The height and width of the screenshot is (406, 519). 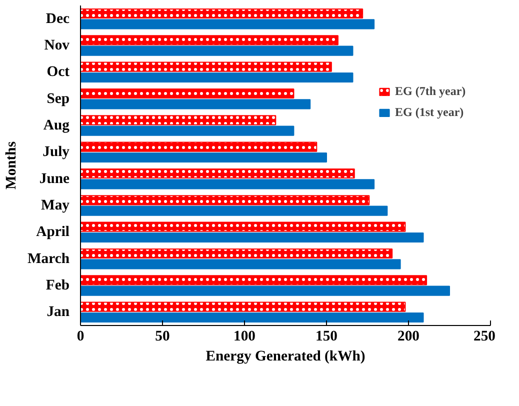 What do you see at coordinates (429, 112) in the screenshot?
I see `legend-label: EG (1st year)` at bounding box center [429, 112].